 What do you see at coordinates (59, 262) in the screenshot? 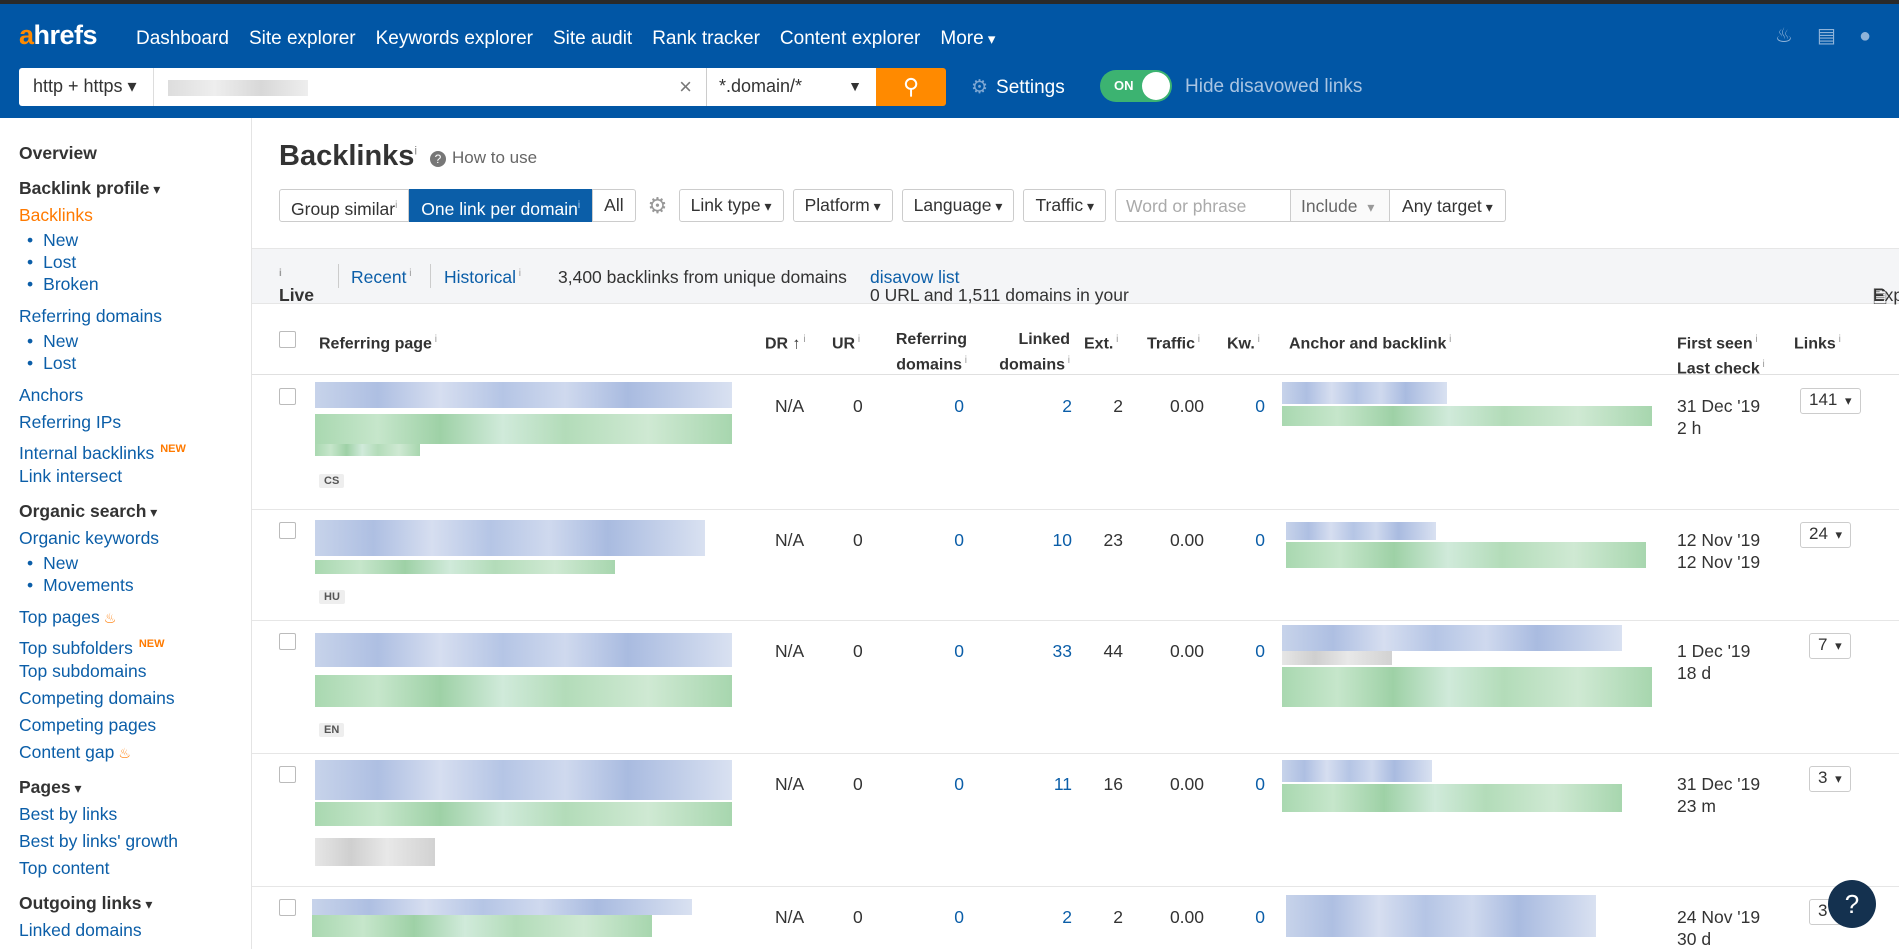
I see `sidebar-backlinks-lost: Lost` at bounding box center [59, 262].